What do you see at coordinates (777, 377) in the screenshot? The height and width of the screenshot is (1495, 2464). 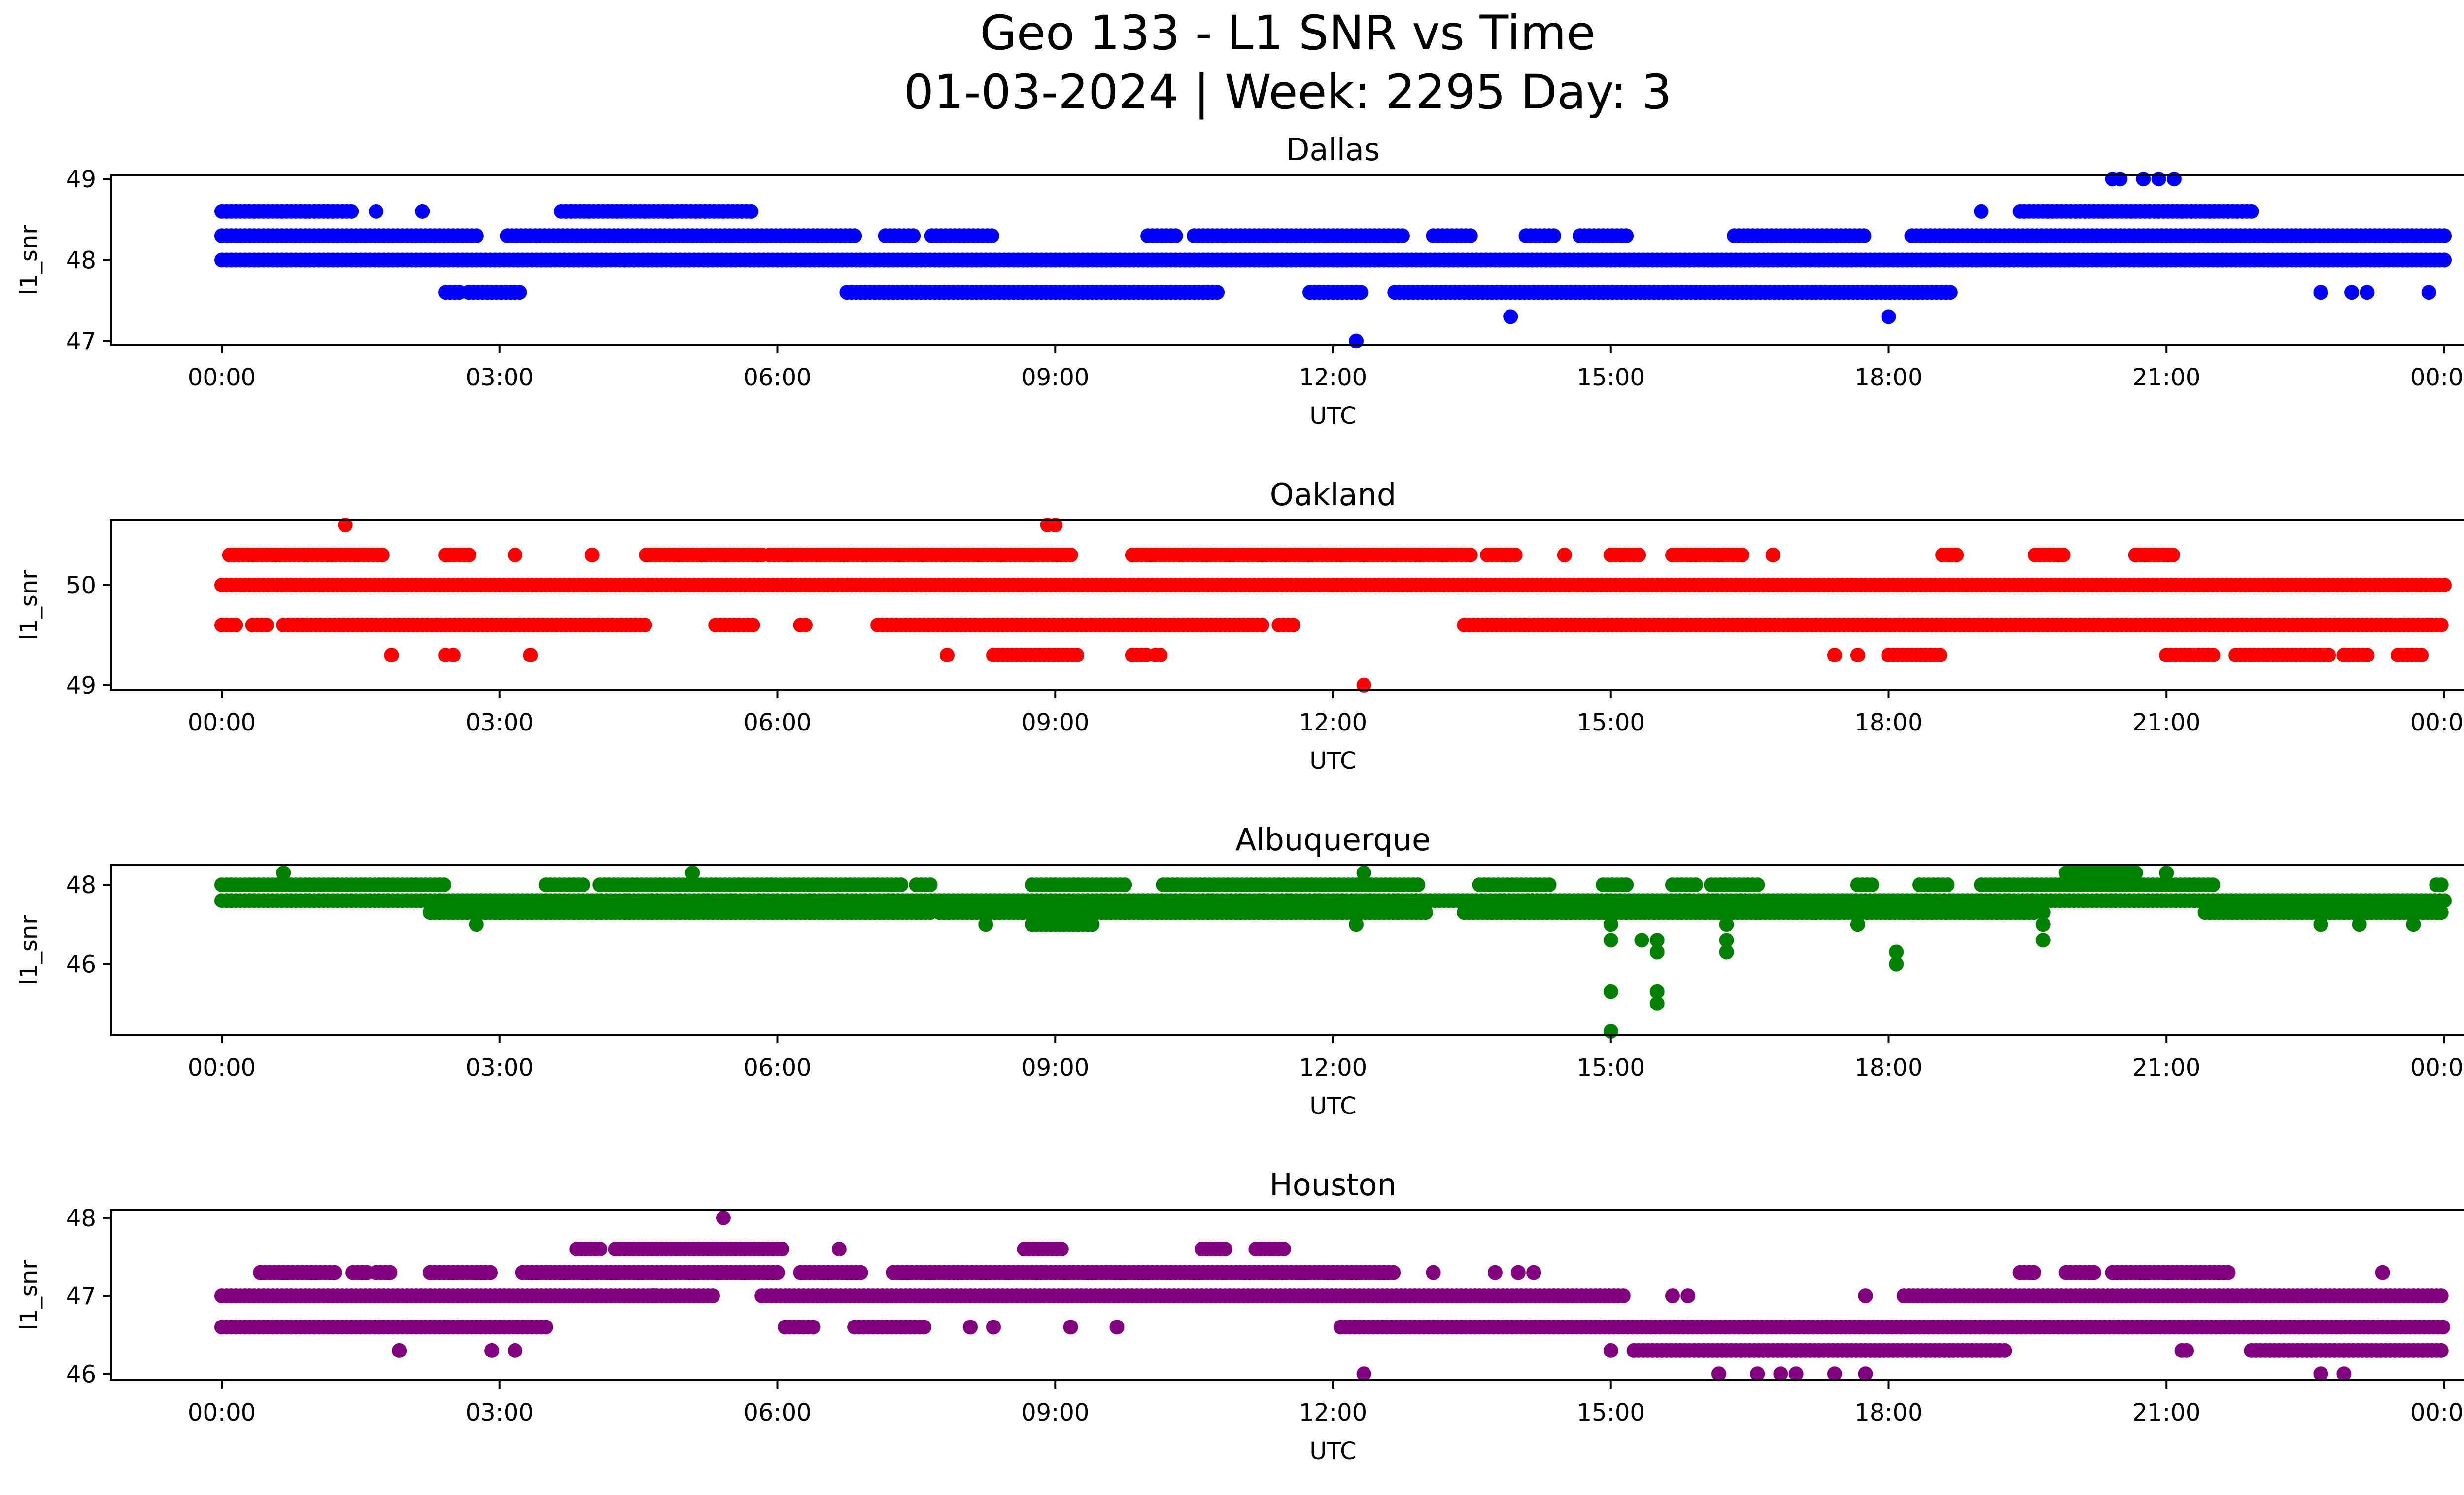 I see `x-tick-label: 06:00` at bounding box center [777, 377].